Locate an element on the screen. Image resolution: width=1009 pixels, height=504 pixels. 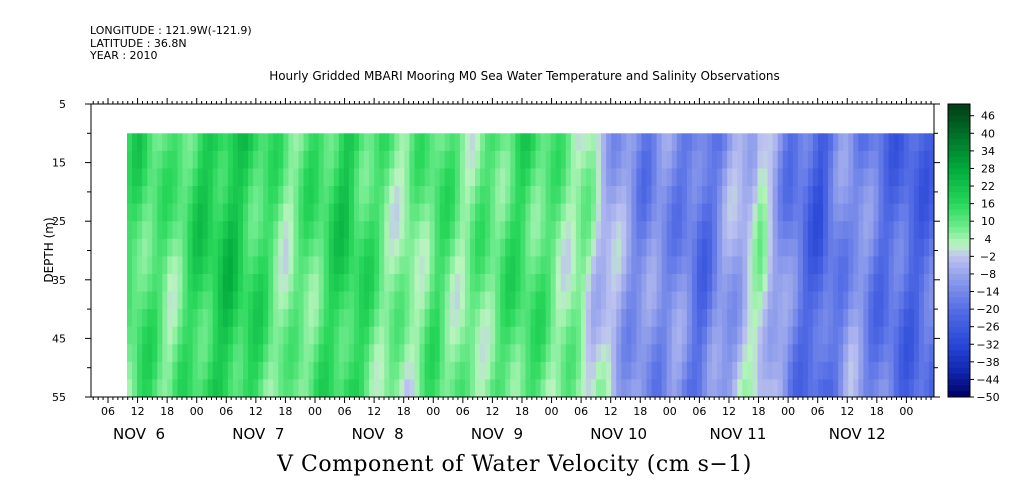
colorbar-tick-label: 28 is located at coordinates (988, 169).